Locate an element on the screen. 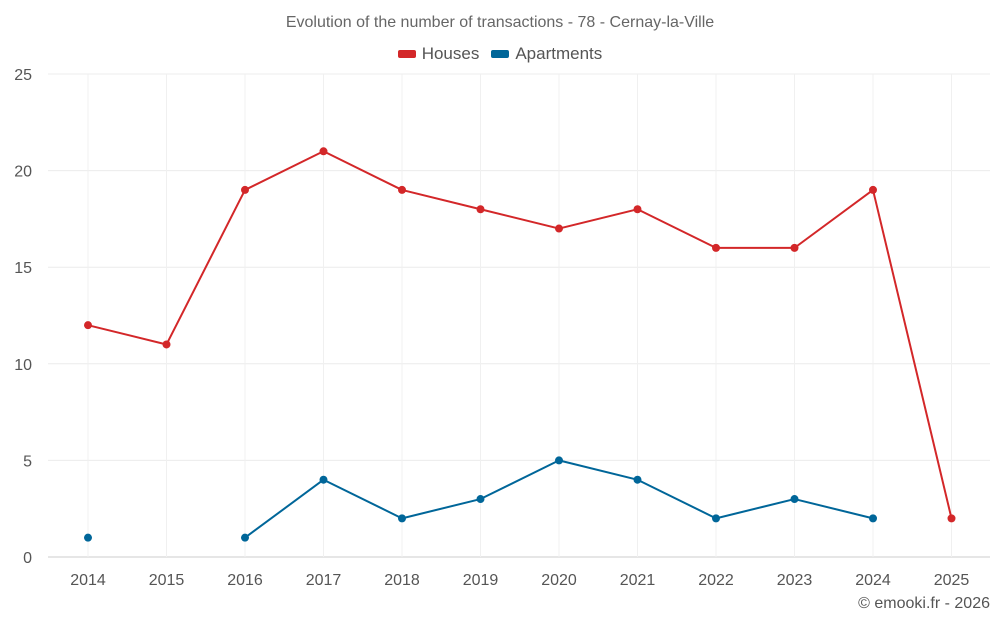 Image resolution: width=1000 pixels, height=625 pixels. credit-text: © emooki.fr - 2026 is located at coordinates (924, 603).